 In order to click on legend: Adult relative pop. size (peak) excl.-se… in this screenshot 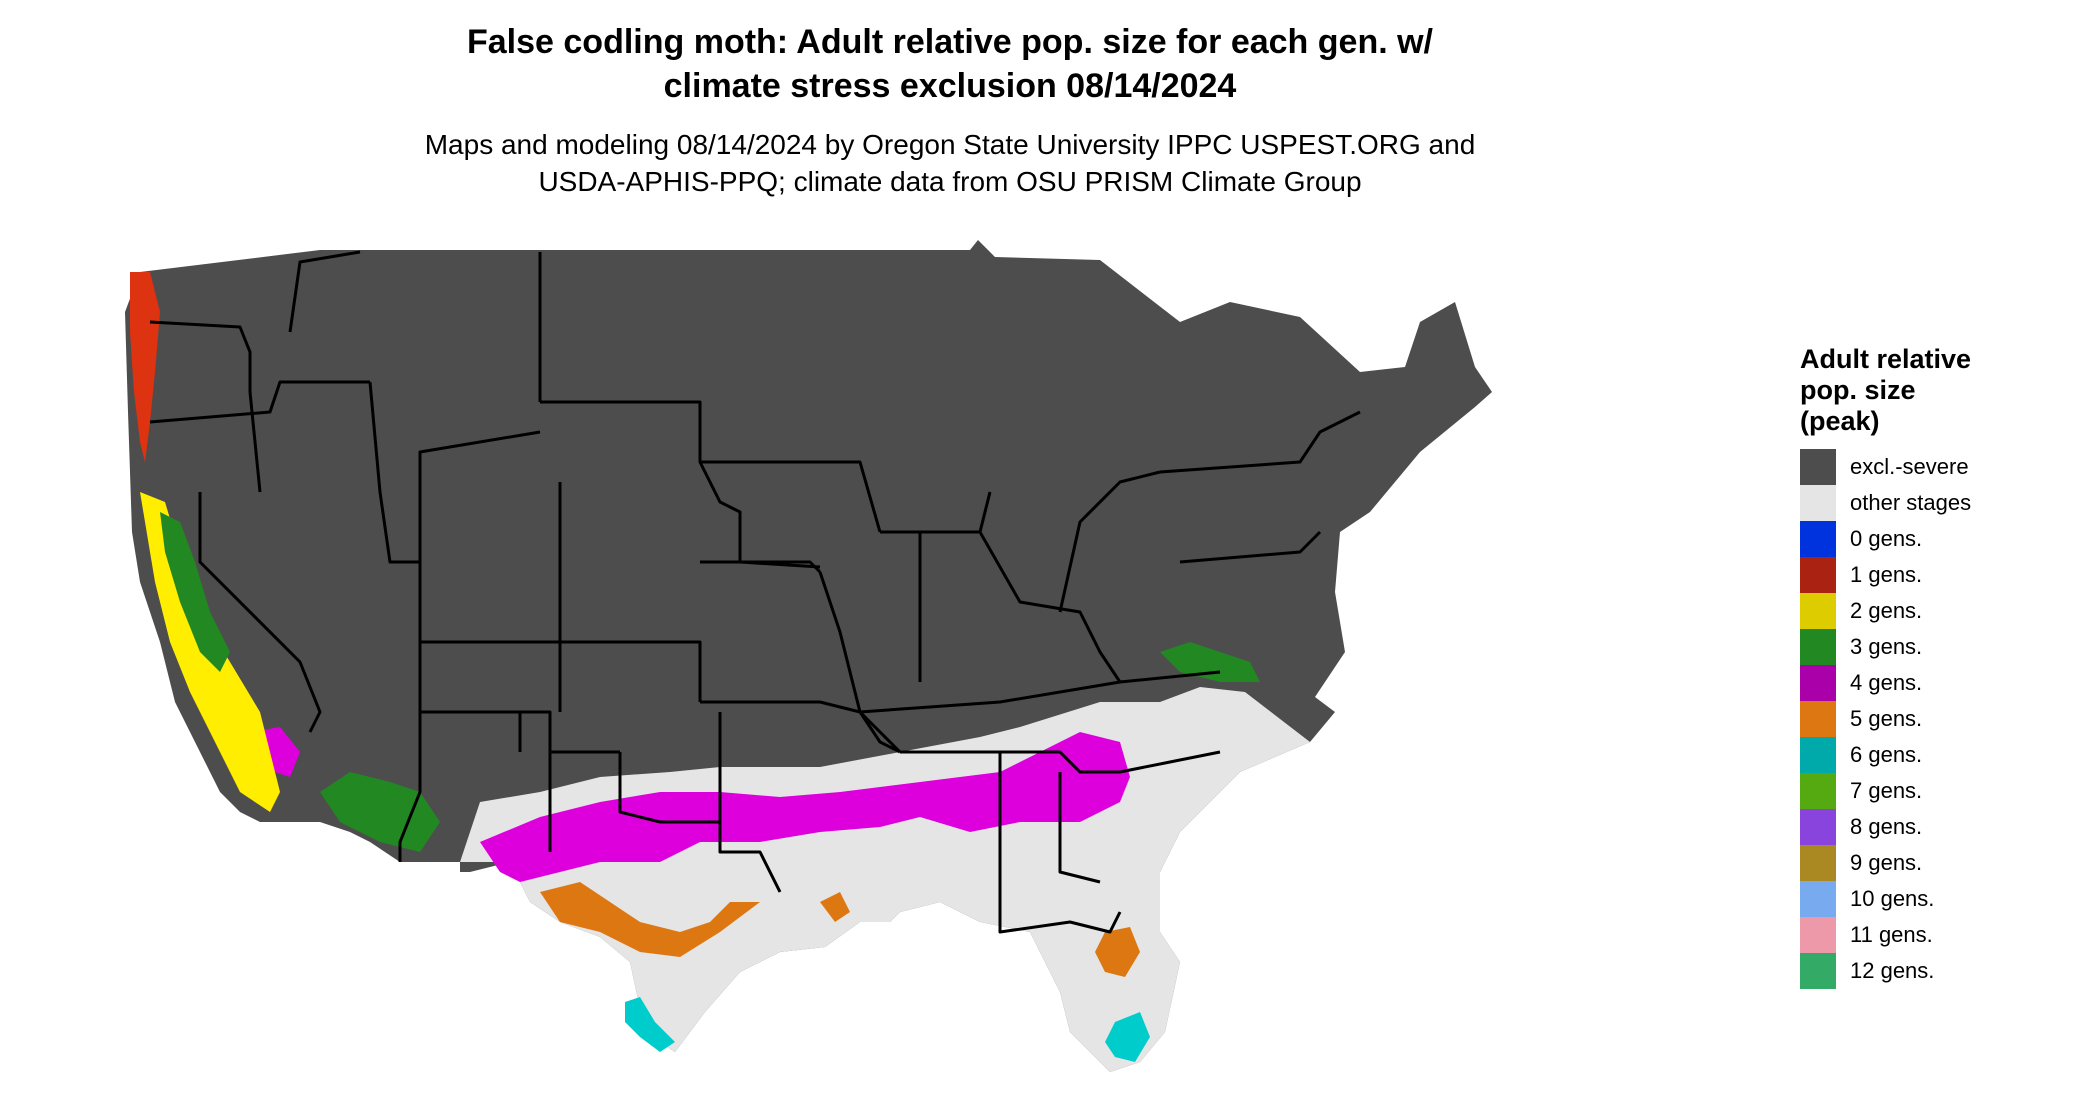, I will do `click(1945, 666)`.